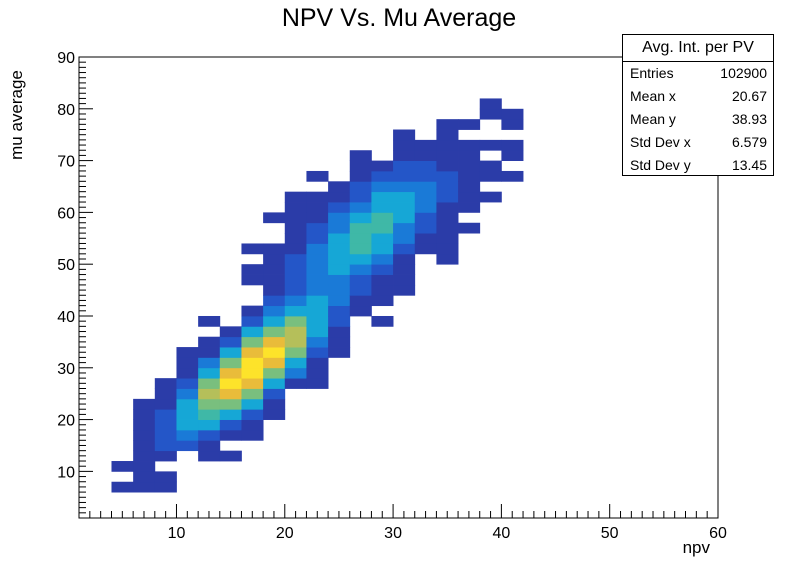 The image size is (798, 576). What do you see at coordinates (718, 533) in the screenshot?
I see `x-tick-label: 60` at bounding box center [718, 533].